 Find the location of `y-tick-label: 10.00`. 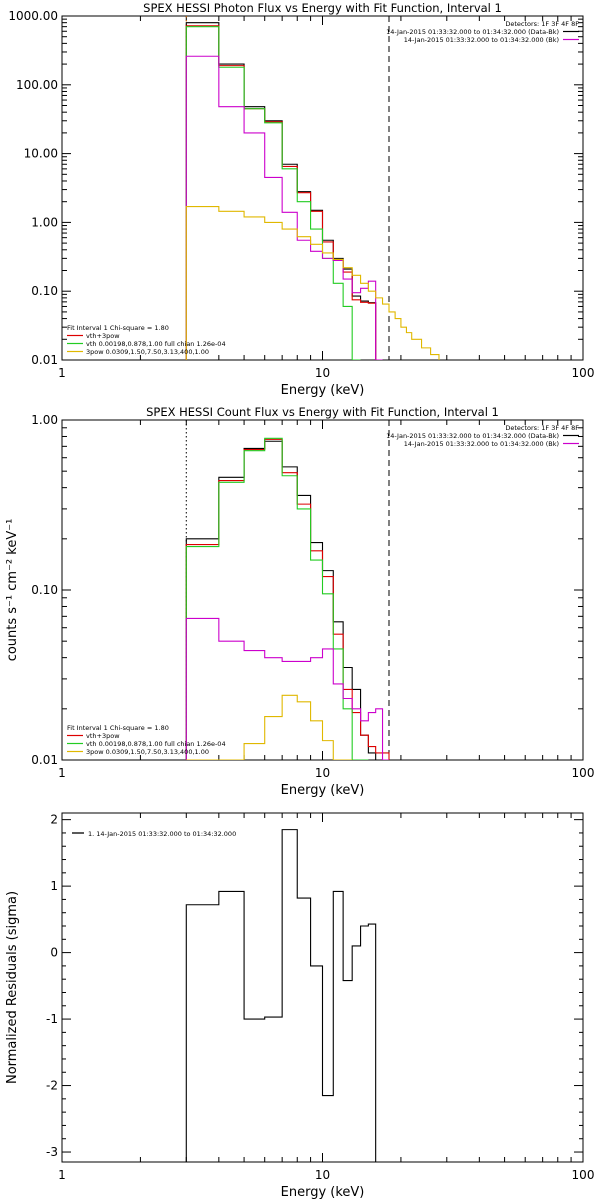

y-tick-label: 10.00 is located at coordinates (41, 154).